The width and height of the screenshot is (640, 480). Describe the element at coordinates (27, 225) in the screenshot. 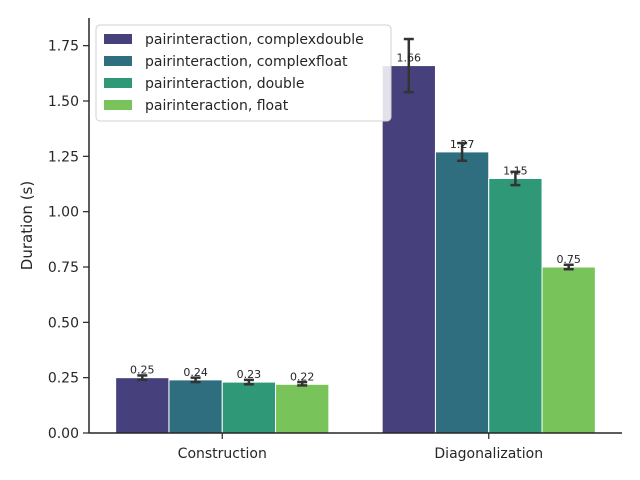

I see `y-axis-label: Duration (s)` at that location.